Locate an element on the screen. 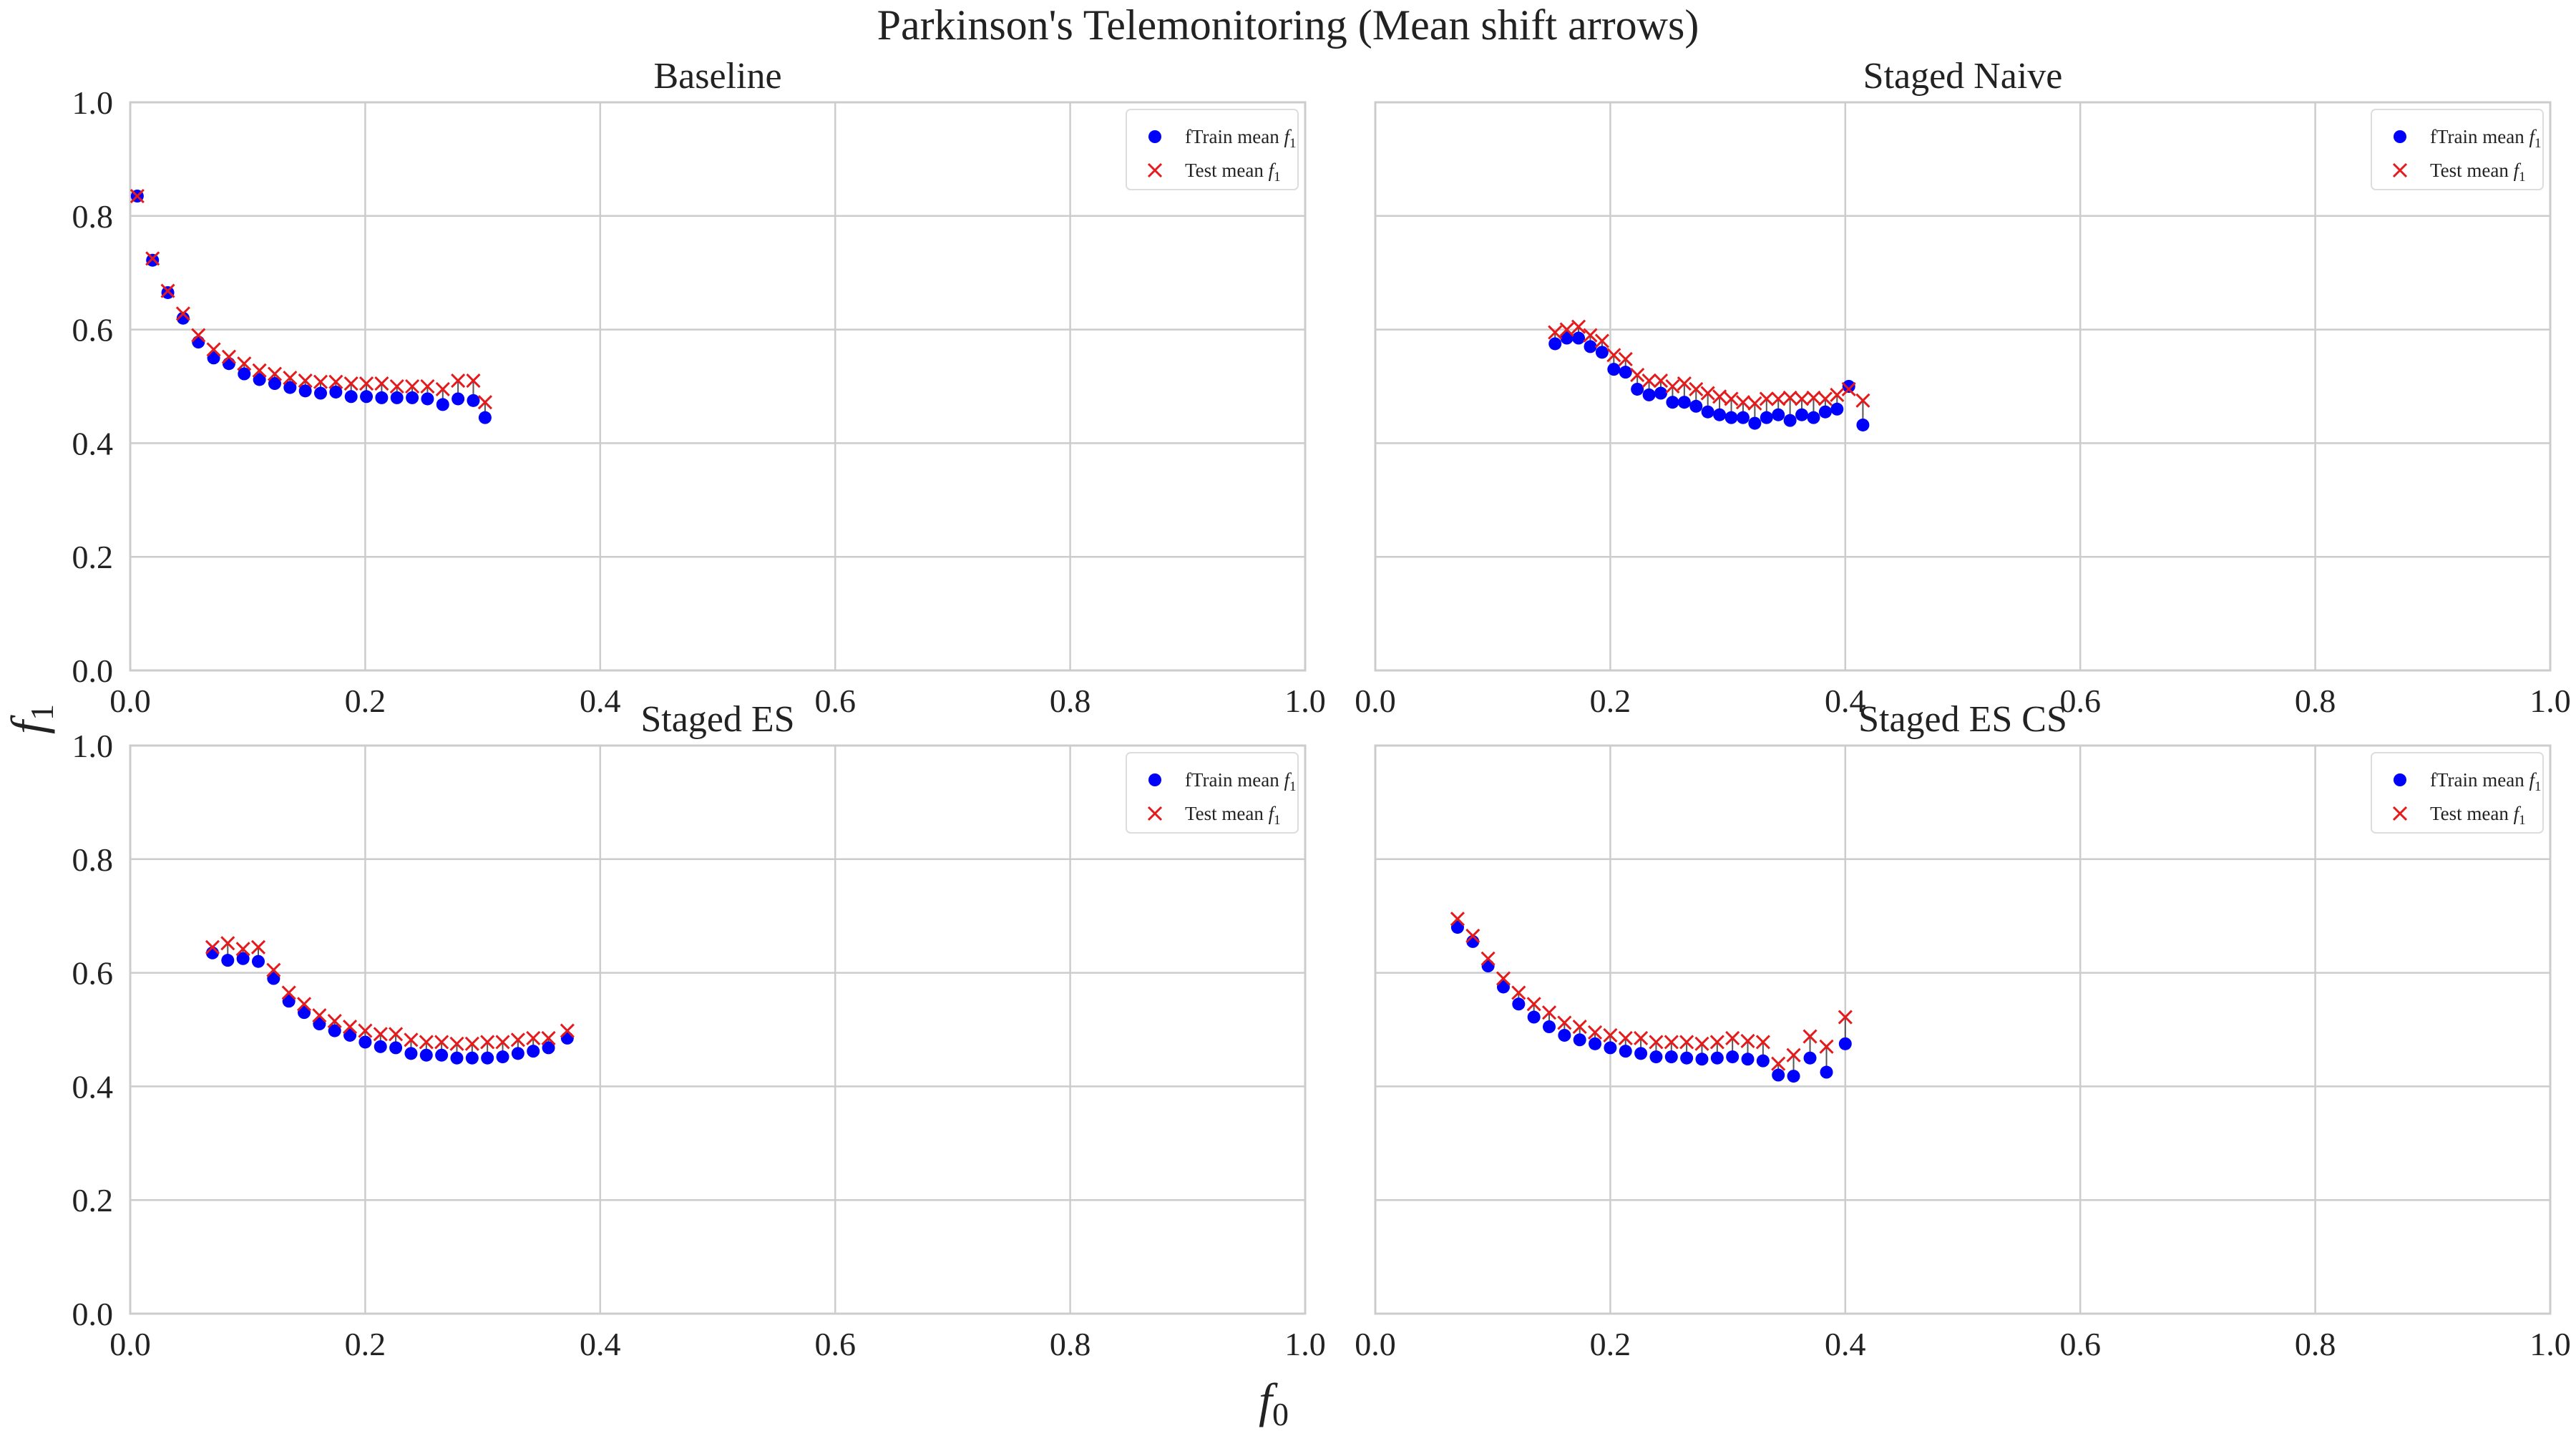 This screenshot has width=2576, height=1431. panel-title: Staged ES CS is located at coordinates (1962, 719).